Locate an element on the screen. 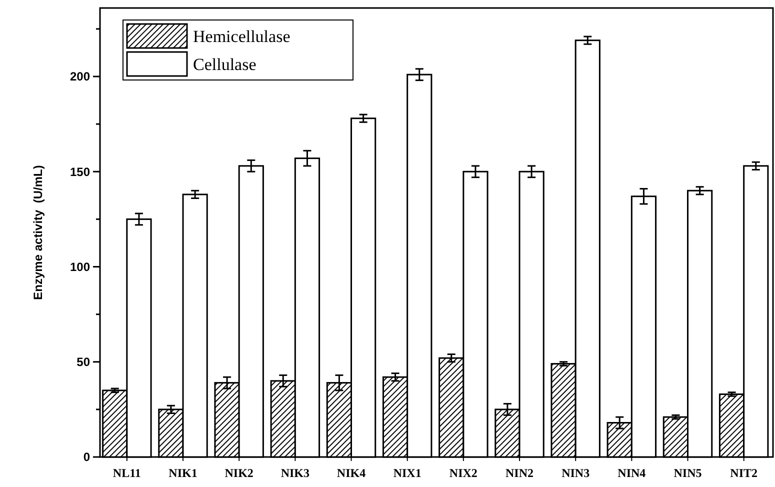 Image resolution: width=775 pixels, height=487 pixels. x-tick-label: NIK4 is located at coordinates (351, 473).